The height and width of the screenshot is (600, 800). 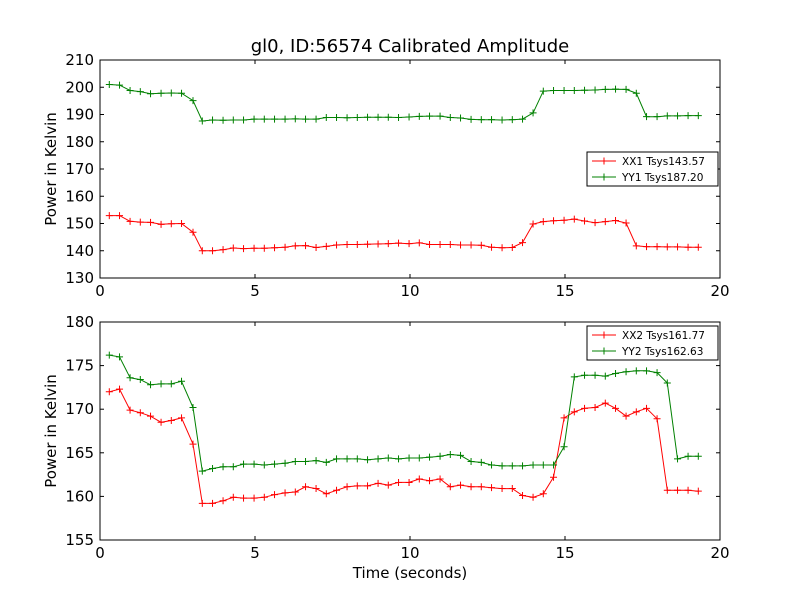 What do you see at coordinates (79, 409) in the screenshot?
I see `y-tick-label: 170` at bounding box center [79, 409].